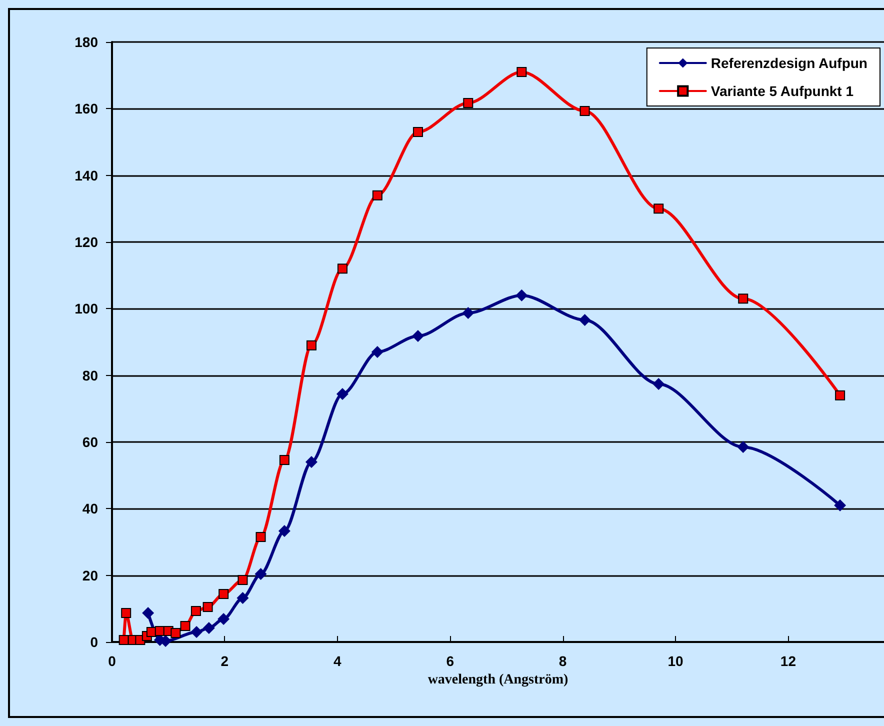 The image size is (884, 726). What do you see at coordinates (498, 680) in the screenshot?
I see `x-axis-title: wavelength (Angström)` at bounding box center [498, 680].